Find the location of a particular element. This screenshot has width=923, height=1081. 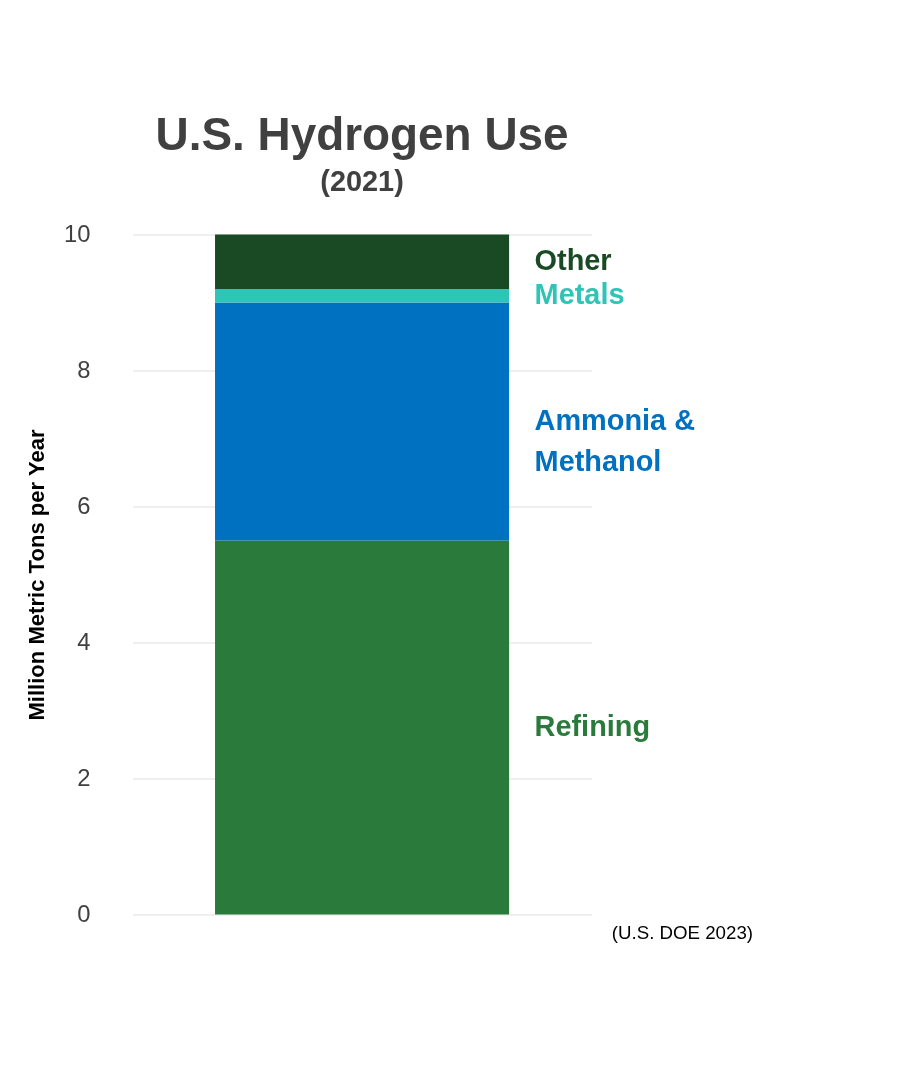

chart-title: U.S. Hydrogen Use is located at coordinates (362, 134).